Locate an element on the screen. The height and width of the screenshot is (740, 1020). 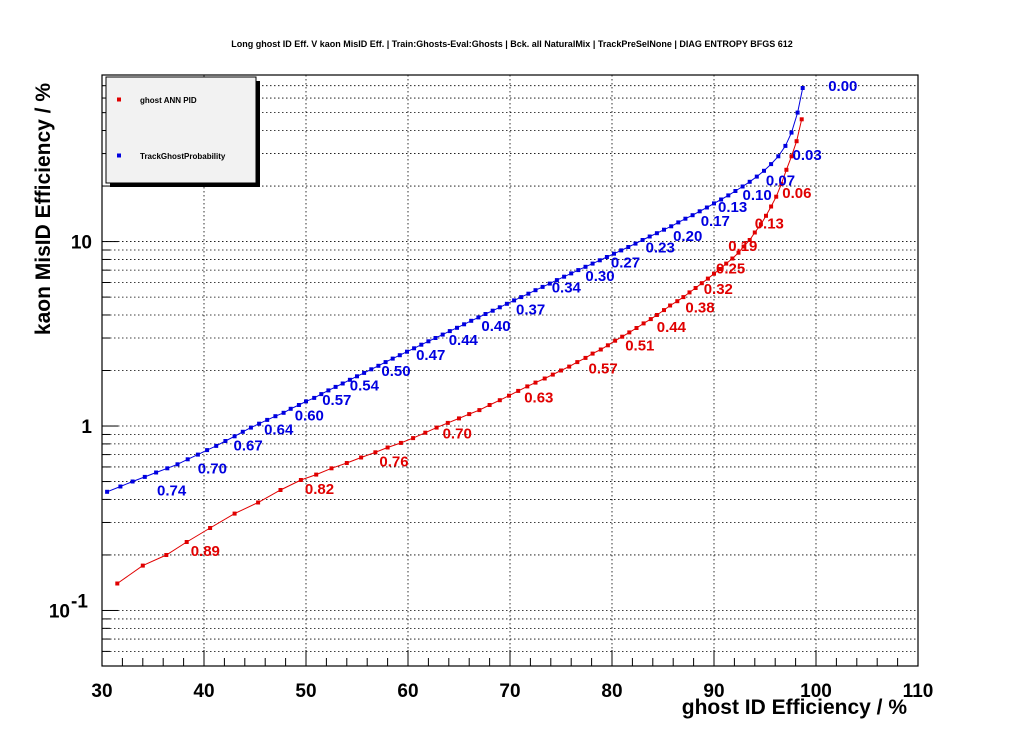
point-label: 0.03 is located at coordinates (807, 155).